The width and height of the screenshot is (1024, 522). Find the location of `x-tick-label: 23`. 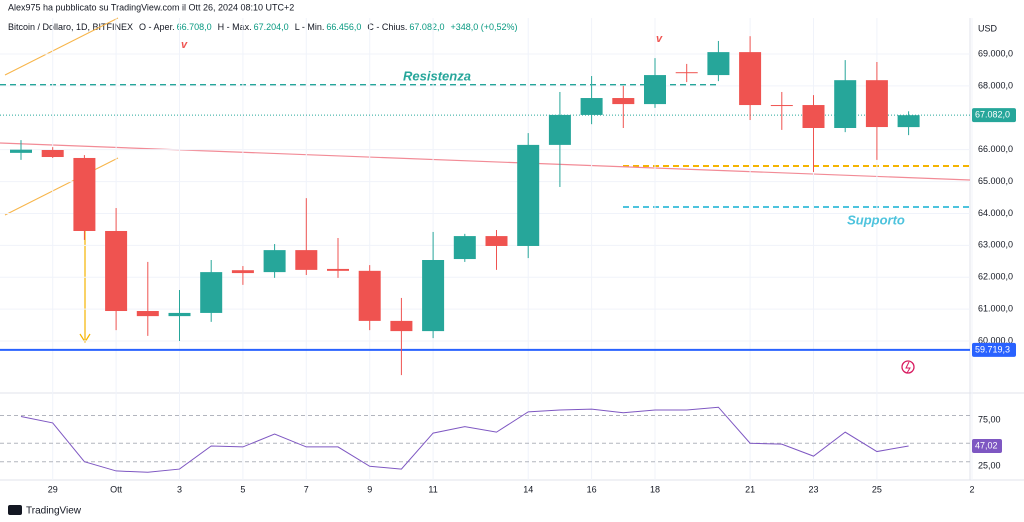

x-tick-label: 23 is located at coordinates (813, 489).